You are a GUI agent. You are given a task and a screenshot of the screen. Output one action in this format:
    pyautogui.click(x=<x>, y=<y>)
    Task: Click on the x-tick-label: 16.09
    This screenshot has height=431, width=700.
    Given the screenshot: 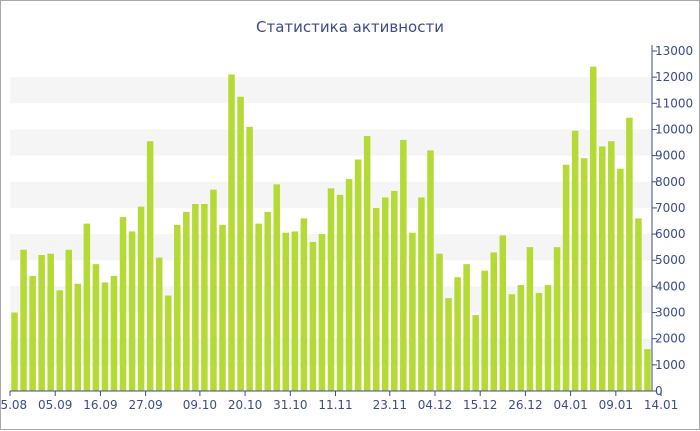 What is the action you would take?
    pyautogui.click(x=100, y=405)
    